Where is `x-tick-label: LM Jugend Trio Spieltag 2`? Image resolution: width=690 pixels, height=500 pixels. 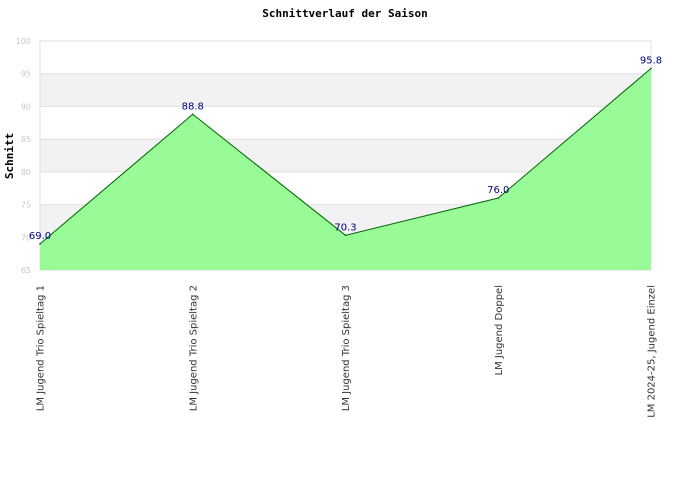
x-tick-label: LM Jugend Trio Spieltag 2 is located at coordinates (193, 348).